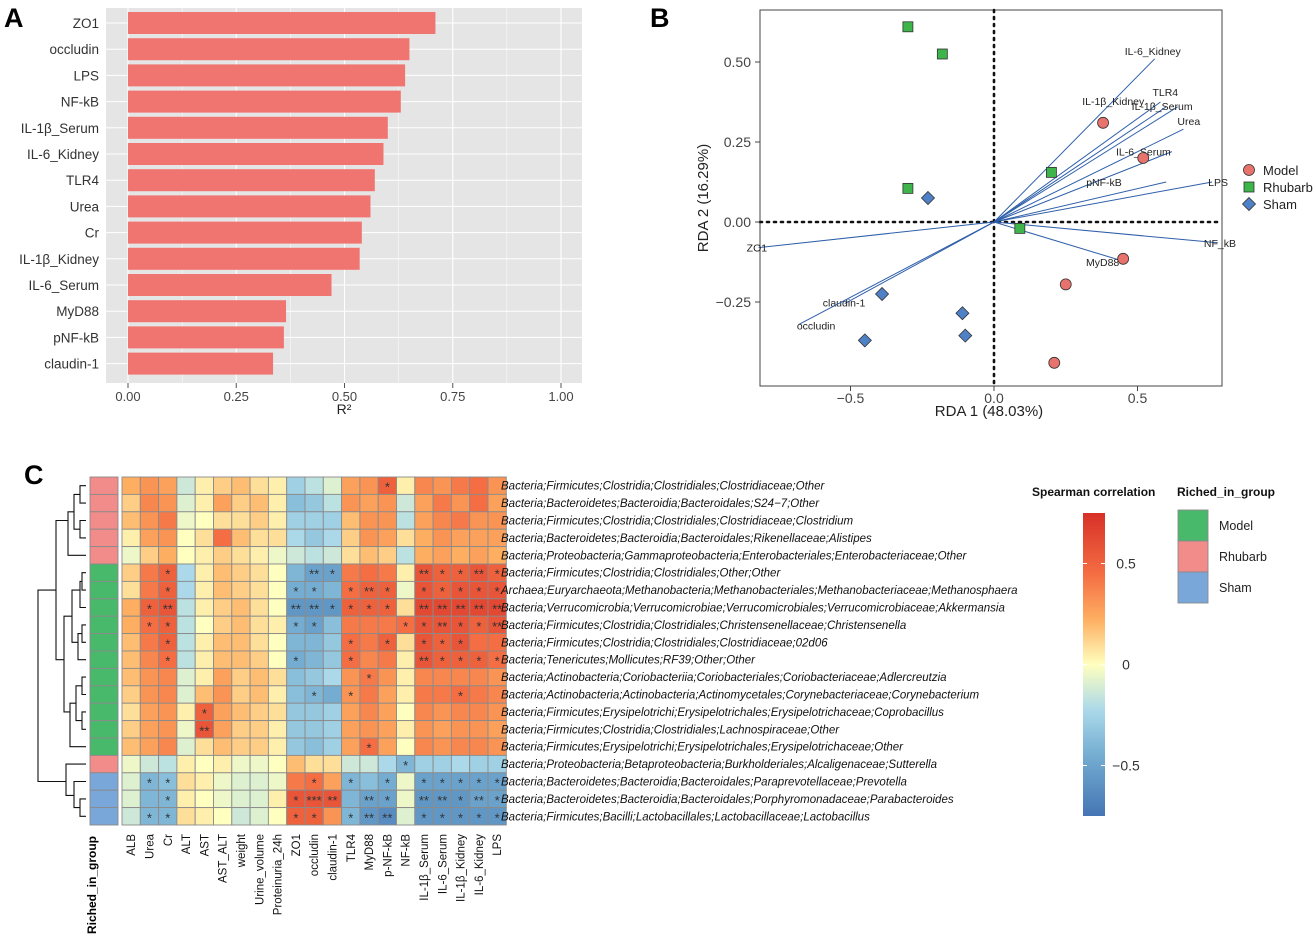 The height and width of the screenshot is (938, 1316). What do you see at coordinates (1165, 93) in the screenshot?
I see `panel-b-vector-label: TLR4` at bounding box center [1165, 93].